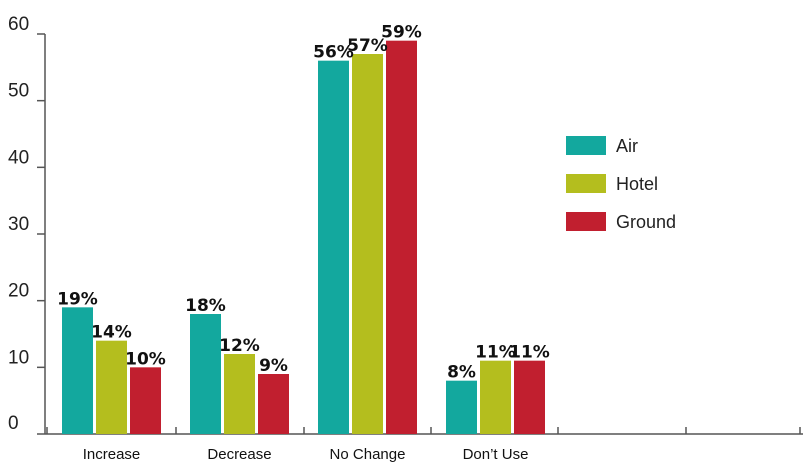 The width and height of the screenshot is (805, 465). I want to click on legend-swatch-air, so click(586, 145).